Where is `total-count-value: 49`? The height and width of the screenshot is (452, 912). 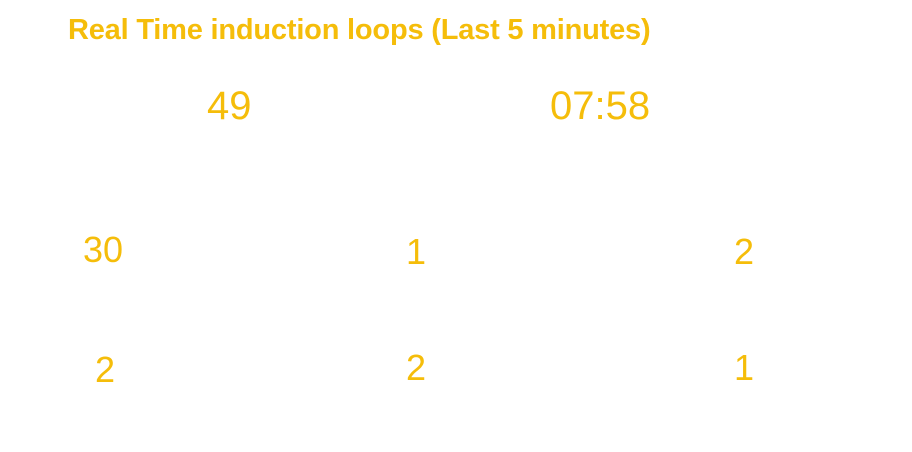 total-count-value: 49 is located at coordinates (229, 106).